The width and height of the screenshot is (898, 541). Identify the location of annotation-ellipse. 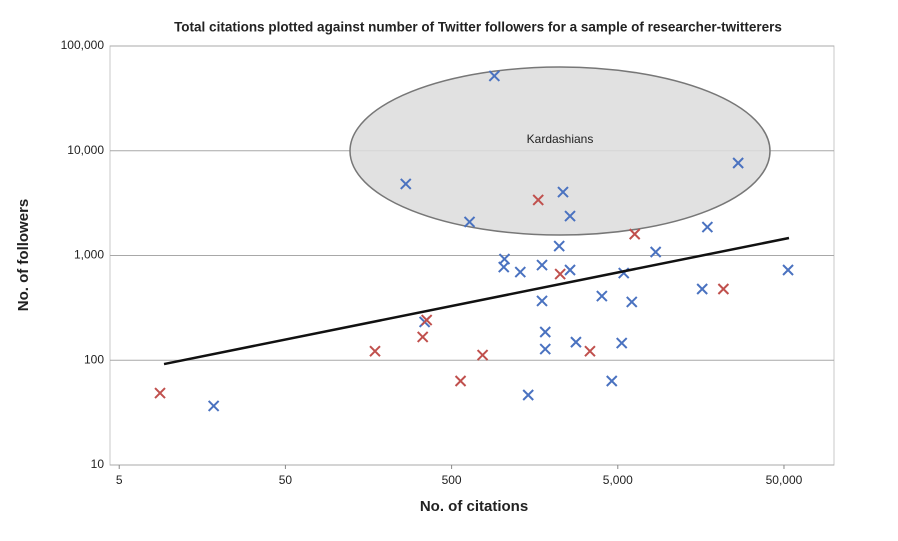
(560, 151).